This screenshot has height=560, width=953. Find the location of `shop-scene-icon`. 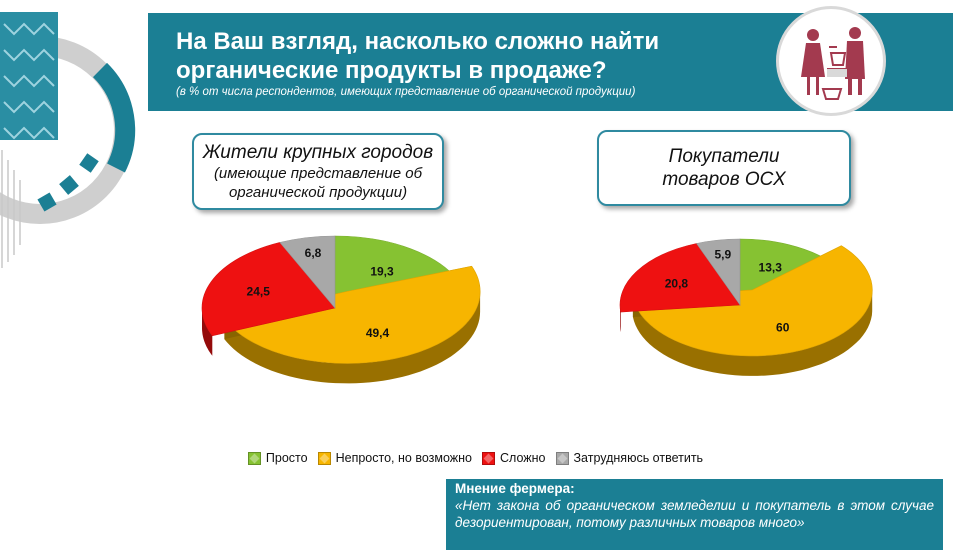

shop-scene-icon is located at coordinates (831, 61).